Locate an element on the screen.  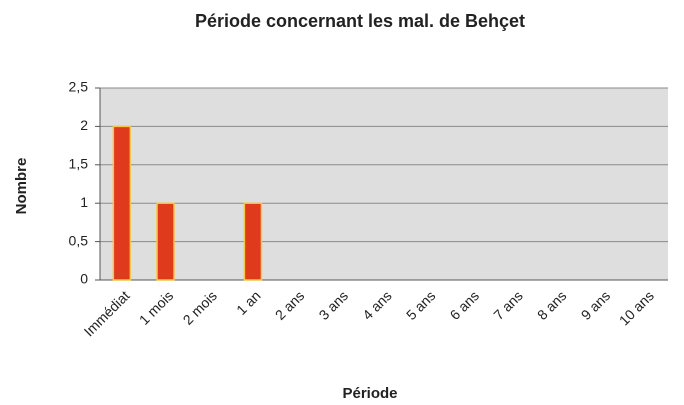
x-tick-label: 2 ans is located at coordinates (290, 305).